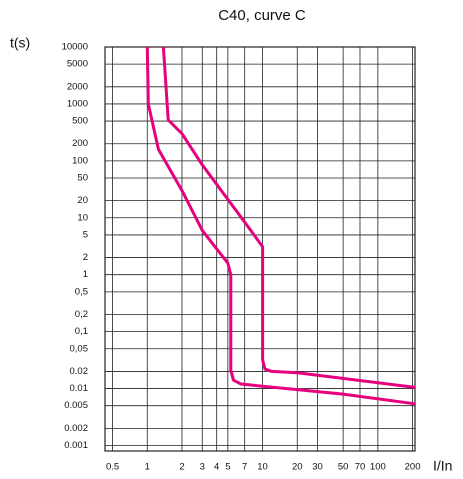  What do you see at coordinates (442, 466) in the screenshot?
I see `x-axis-label: I/In` at bounding box center [442, 466].